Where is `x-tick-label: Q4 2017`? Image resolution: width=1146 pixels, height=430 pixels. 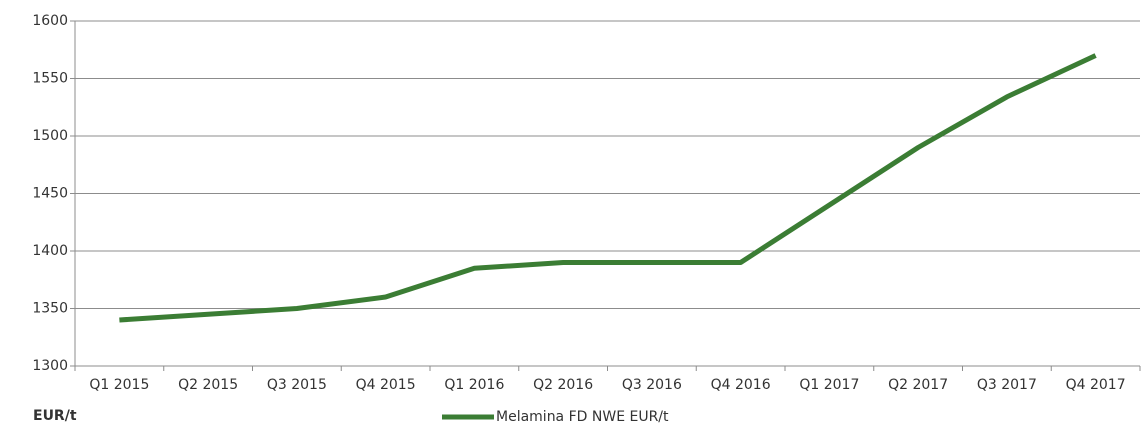 x-tick-label: Q4 2017 is located at coordinates (1096, 385).